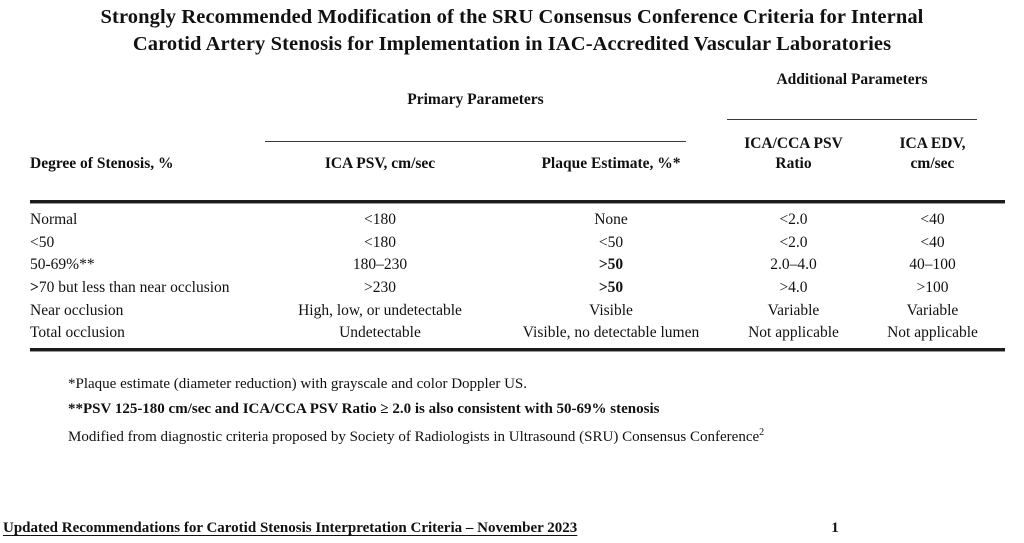 The image size is (1024, 543). What do you see at coordinates (793, 265) in the screenshot?
I see `cell-psv-ratio: 2.0–4.0` at bounding box center [793, 265].